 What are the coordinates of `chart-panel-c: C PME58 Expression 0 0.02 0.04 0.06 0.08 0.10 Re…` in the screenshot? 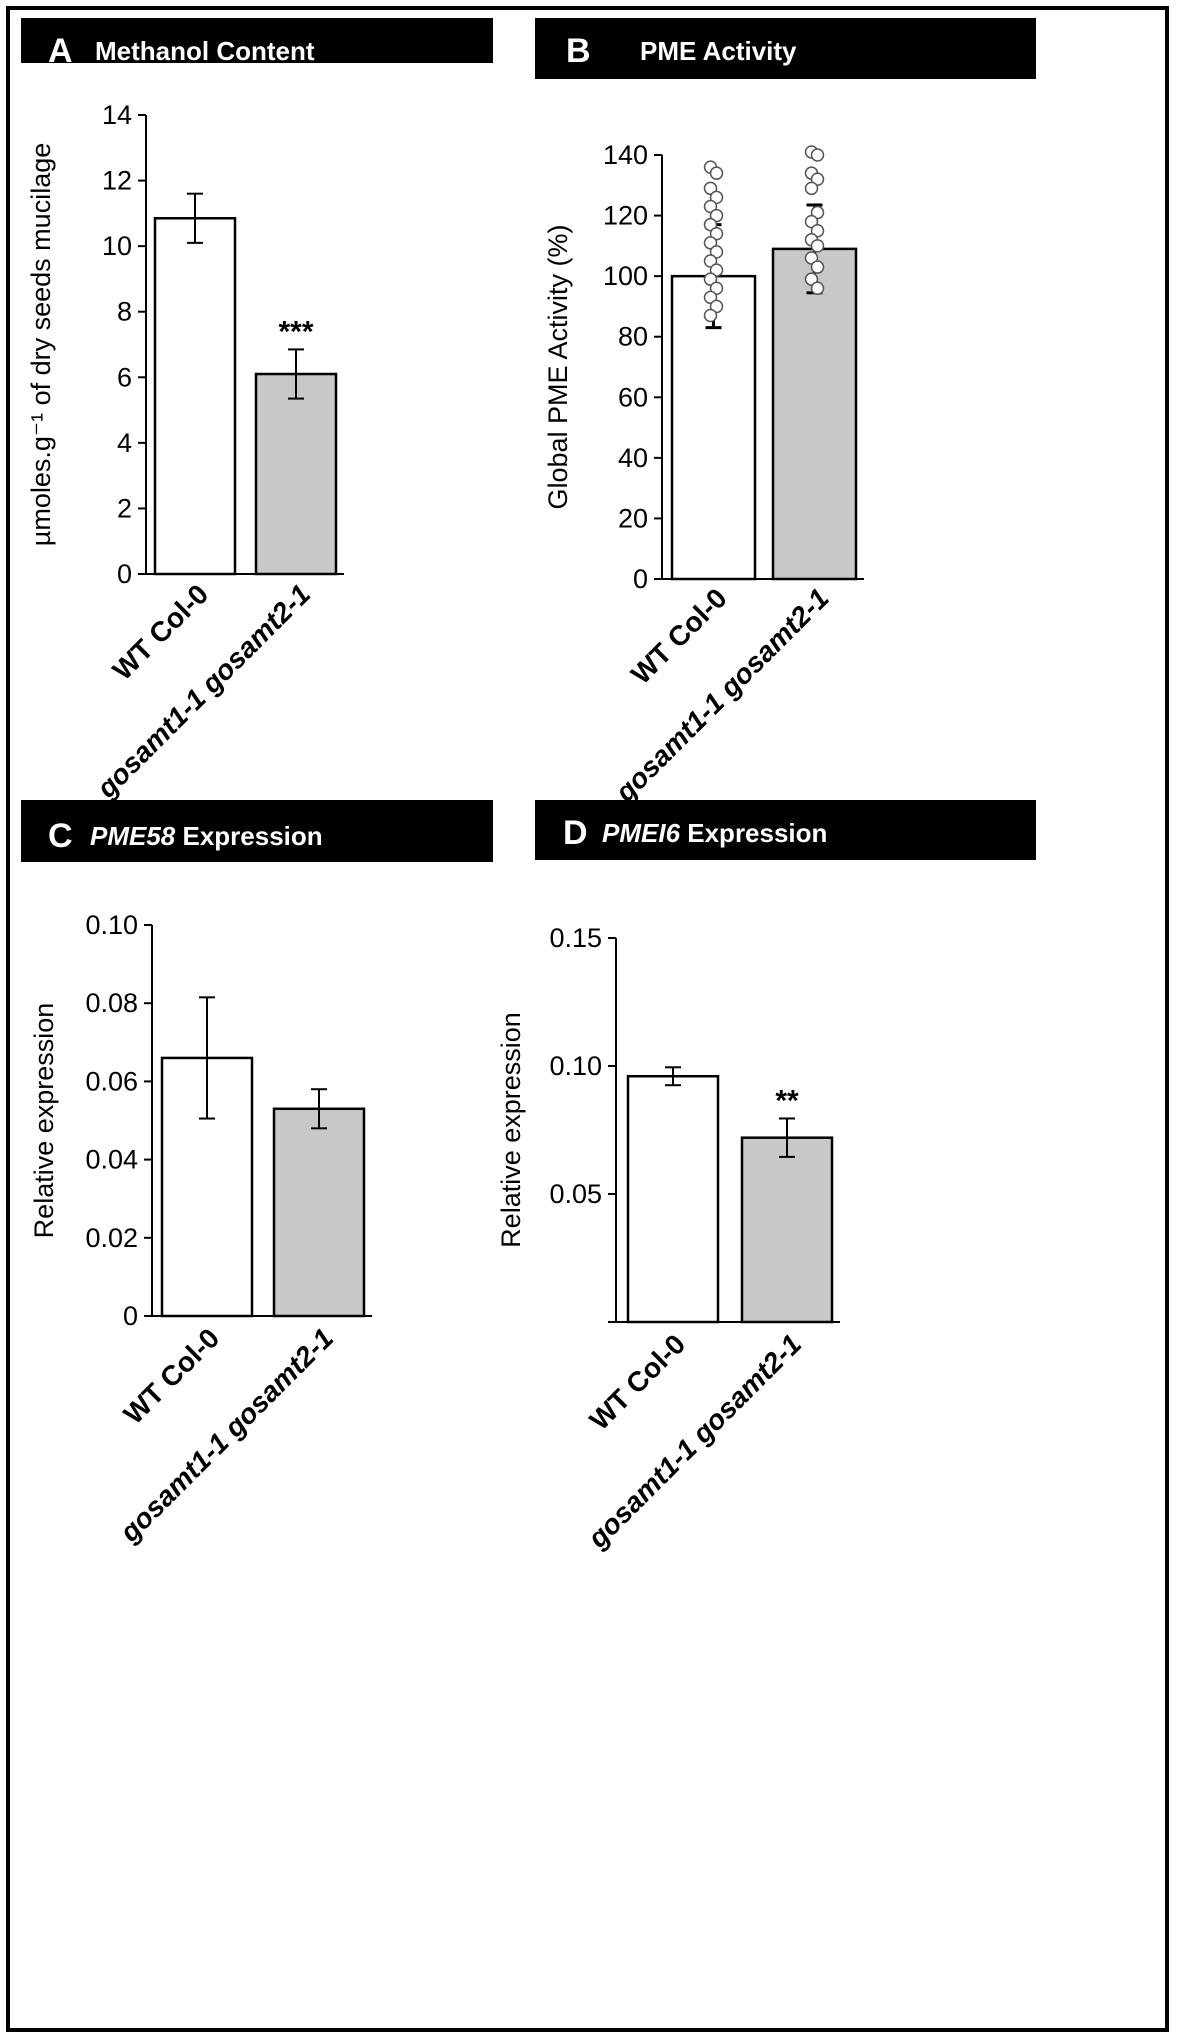 It's located at (257, 1174).